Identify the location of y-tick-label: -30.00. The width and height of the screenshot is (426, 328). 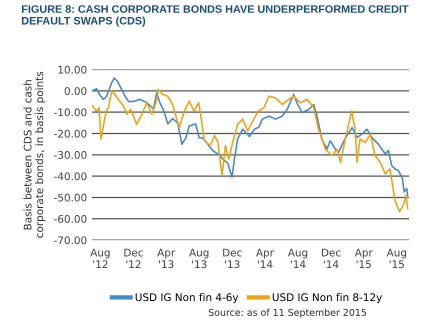
(70, 155).